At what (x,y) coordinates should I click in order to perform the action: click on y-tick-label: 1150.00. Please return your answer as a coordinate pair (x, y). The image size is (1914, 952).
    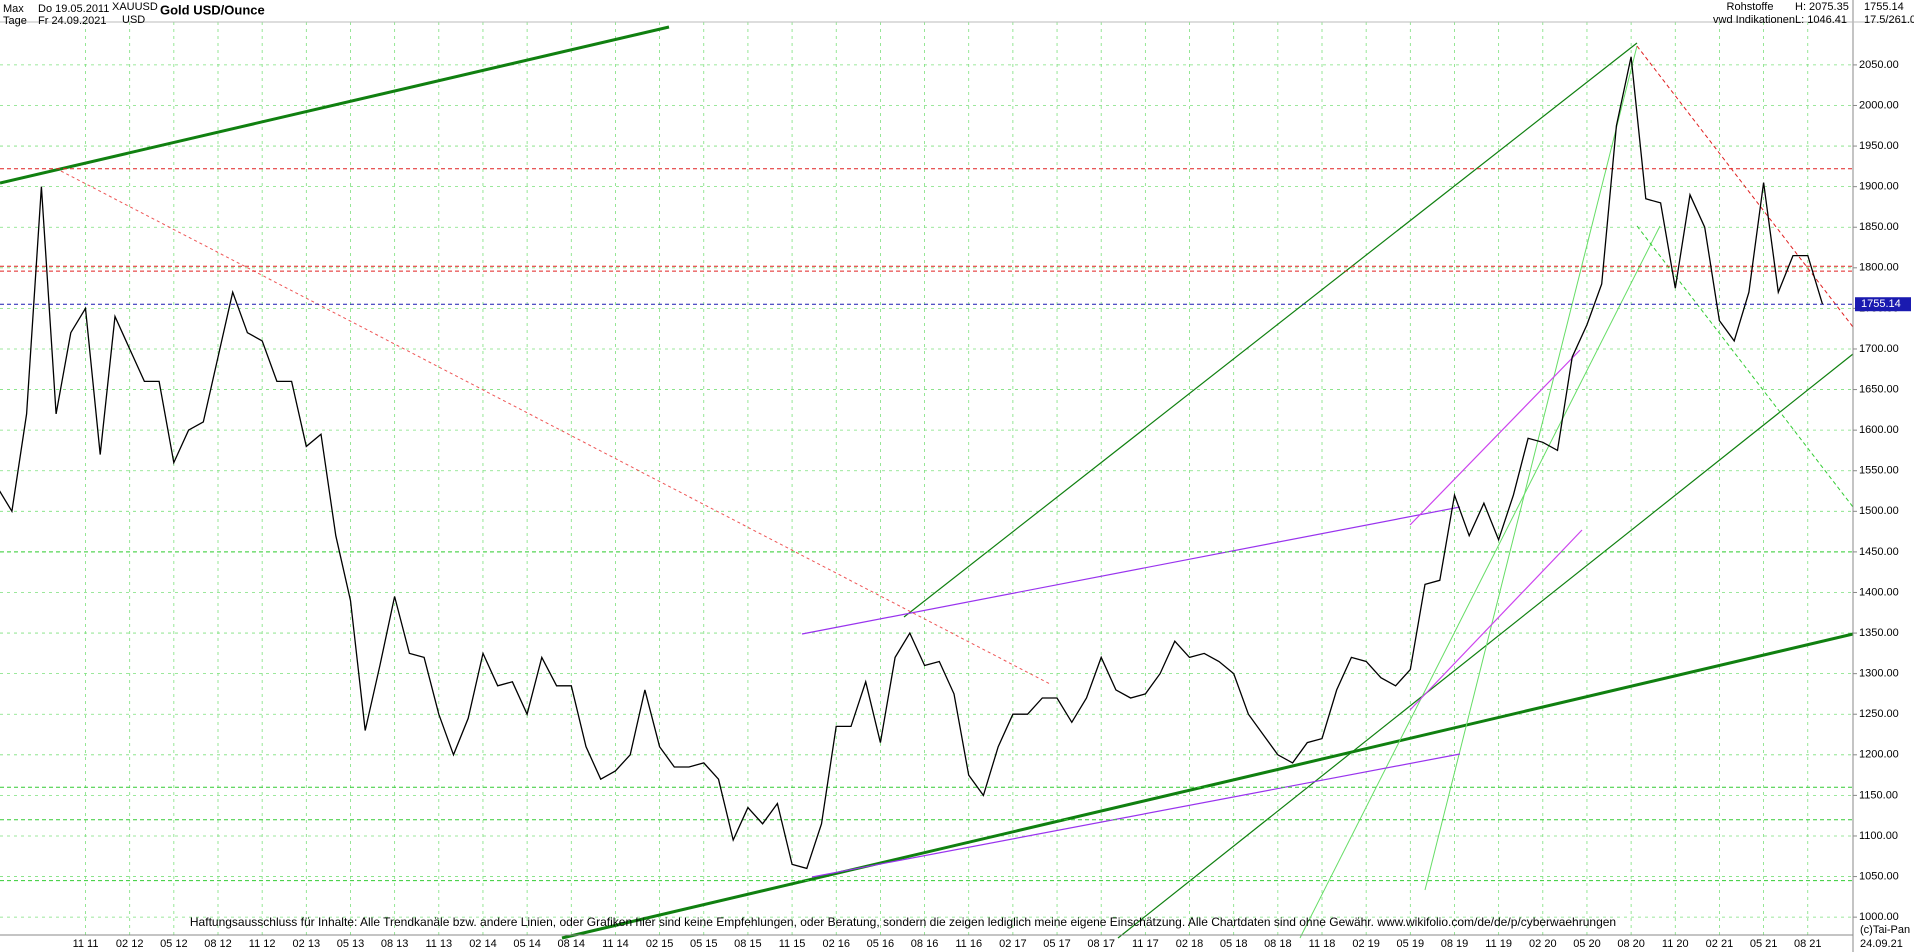
    Looking at the image, I should click on (1878, 795).